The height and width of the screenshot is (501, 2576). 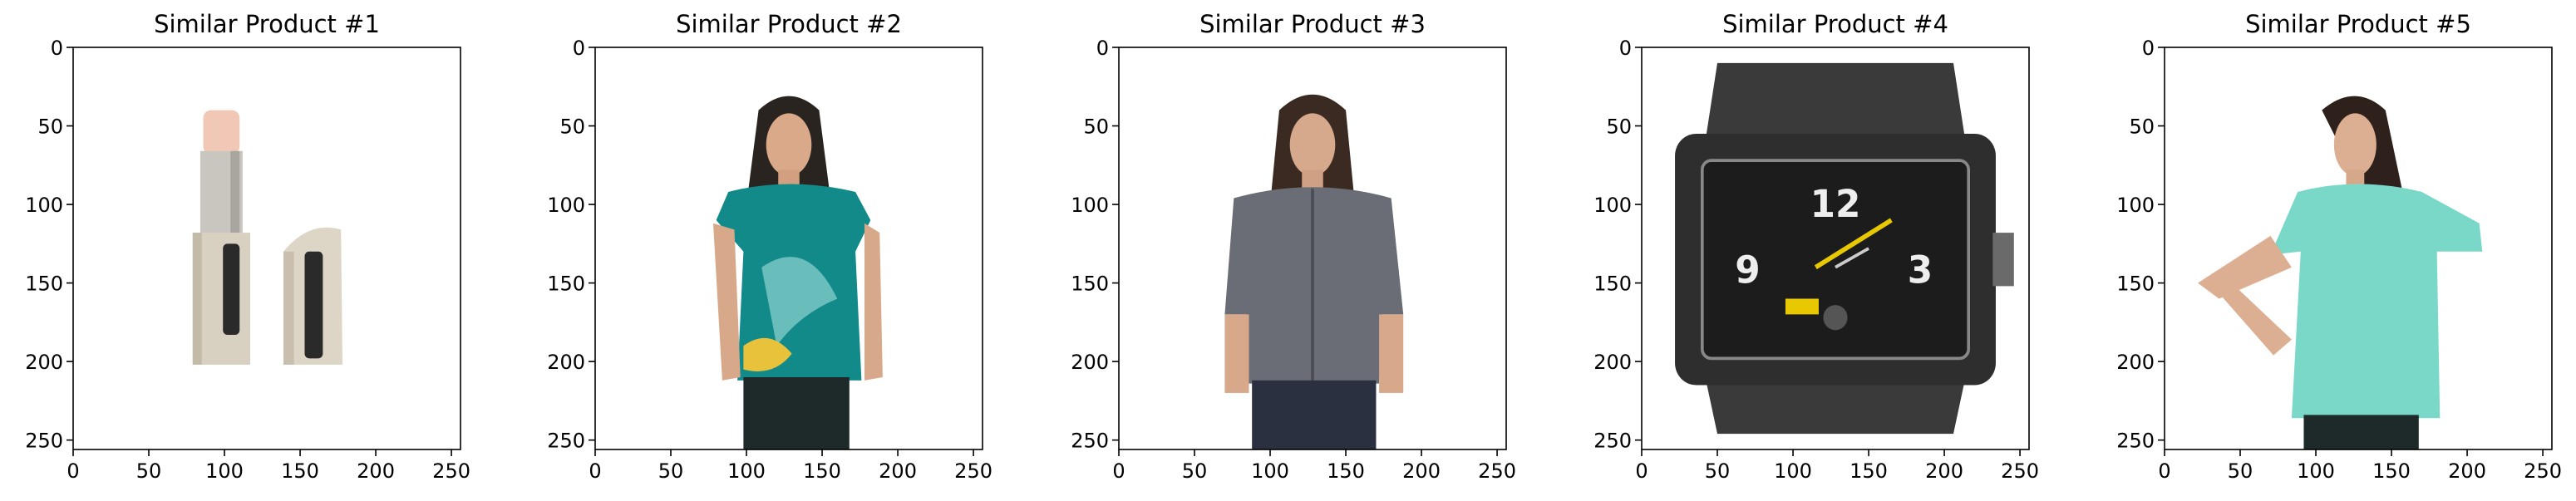 I want to click on subplot-title: Similar Product #4, so click(x=1835, y=24).